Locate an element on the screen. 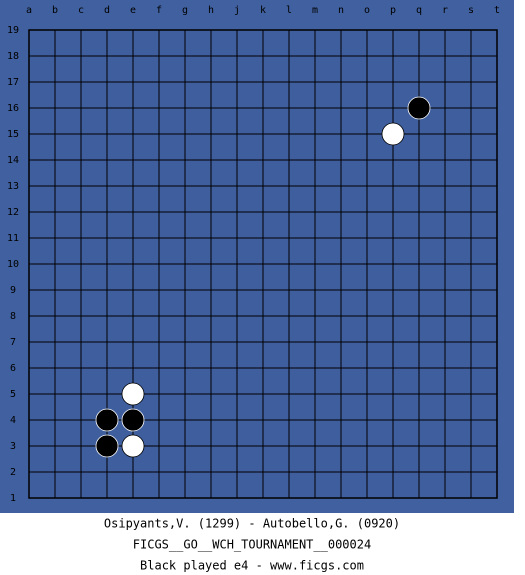 The width and height of the screenshot is (525, 575). column-label: k is located at coordinates (263, 10).